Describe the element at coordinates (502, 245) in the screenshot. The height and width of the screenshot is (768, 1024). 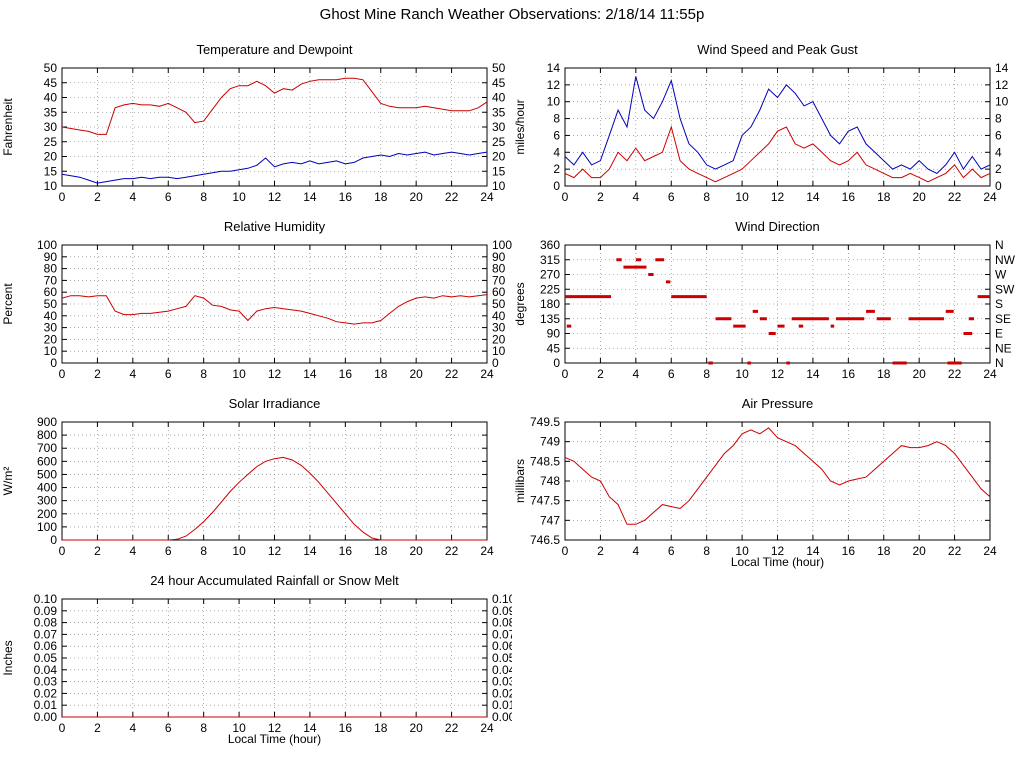
I see `y-tick-label-right: 100` at that location.